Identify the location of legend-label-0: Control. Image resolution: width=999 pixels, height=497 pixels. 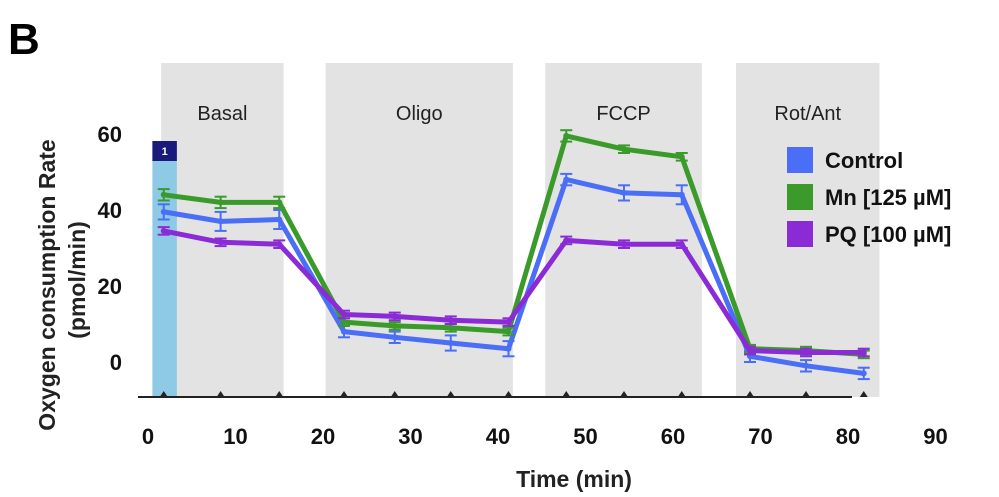
(864, 160).